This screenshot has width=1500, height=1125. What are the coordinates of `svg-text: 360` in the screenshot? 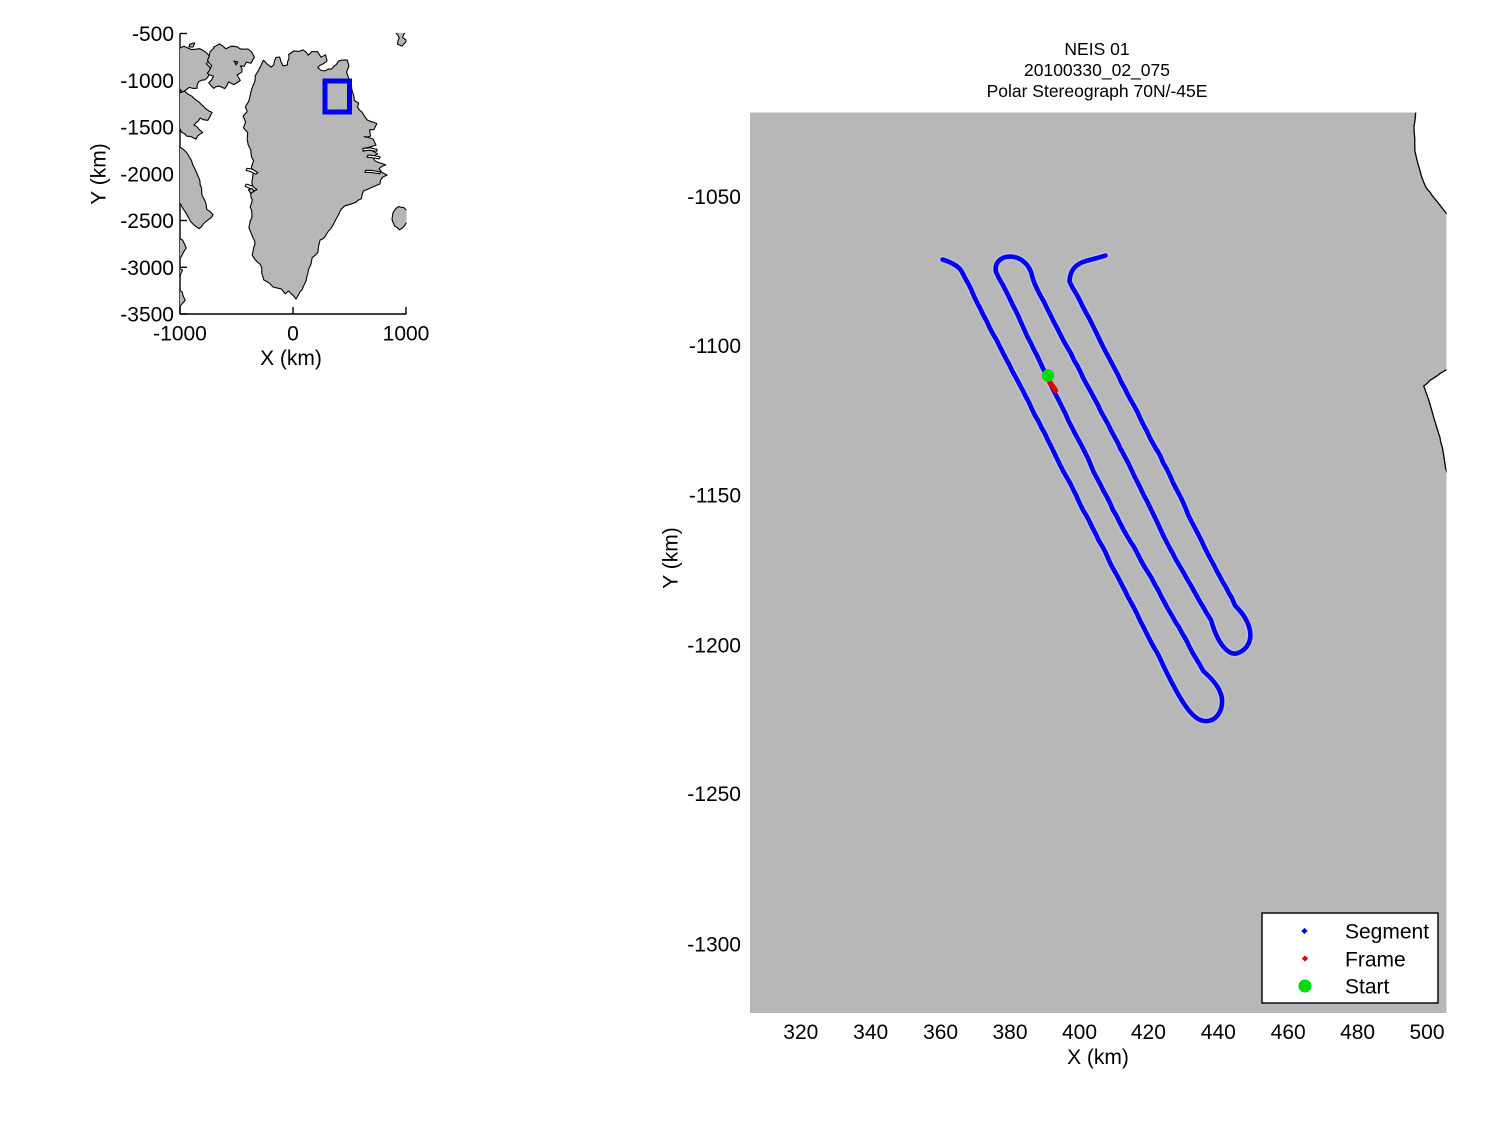 It's located at (940, 1032).